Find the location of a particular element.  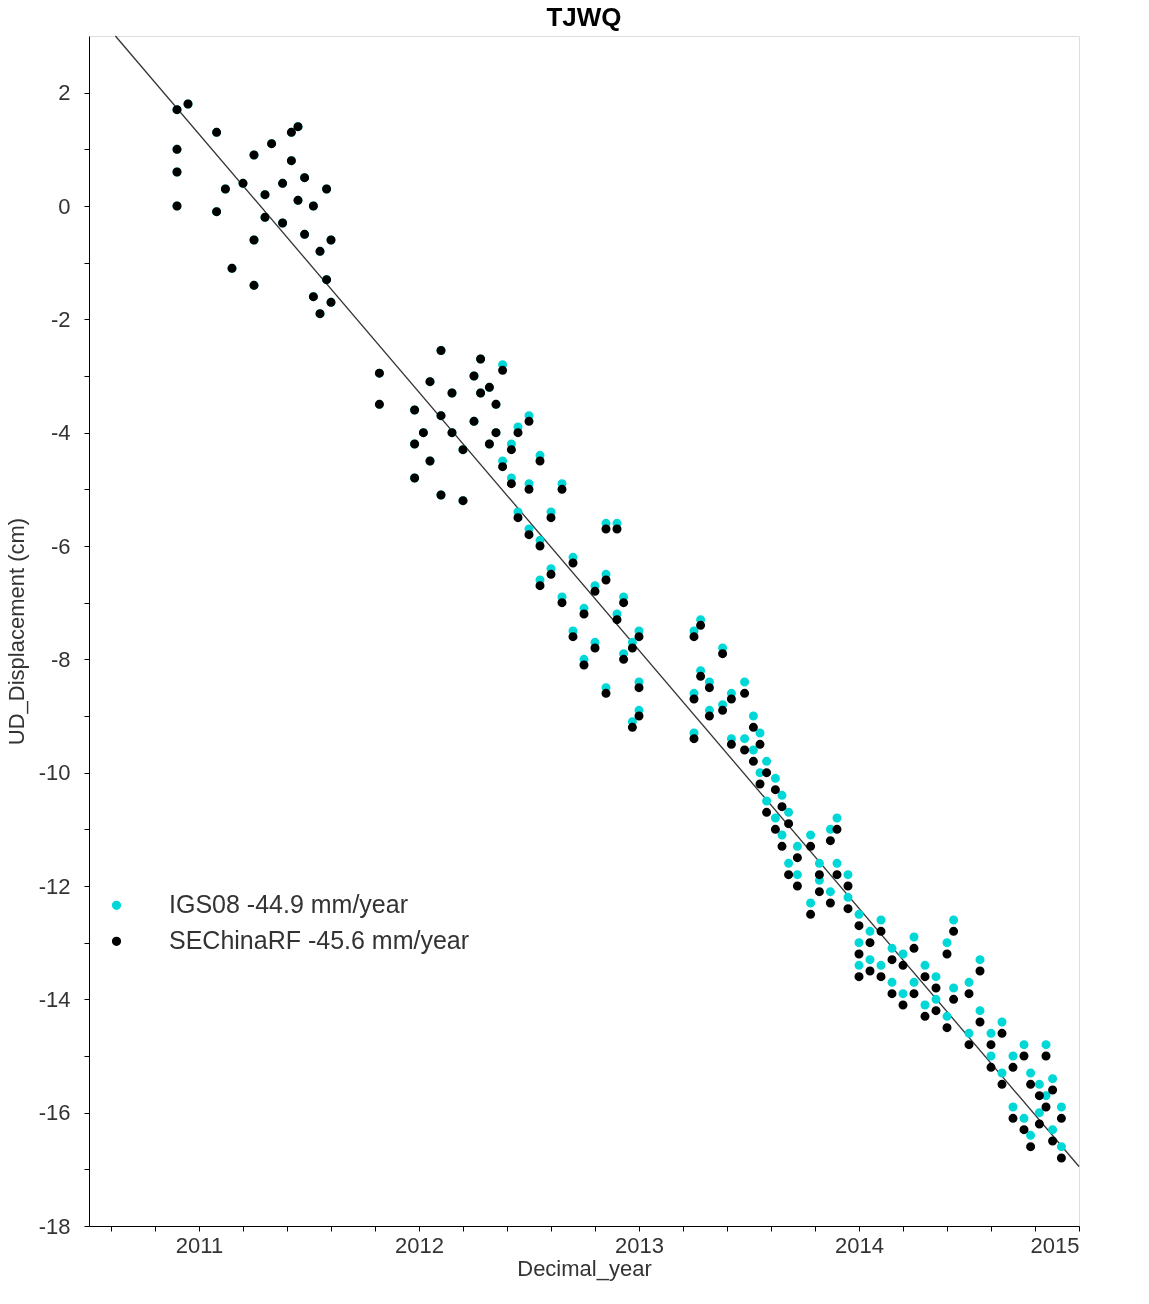

y-tick-label: -16 is located at coordinates (54, 1113).